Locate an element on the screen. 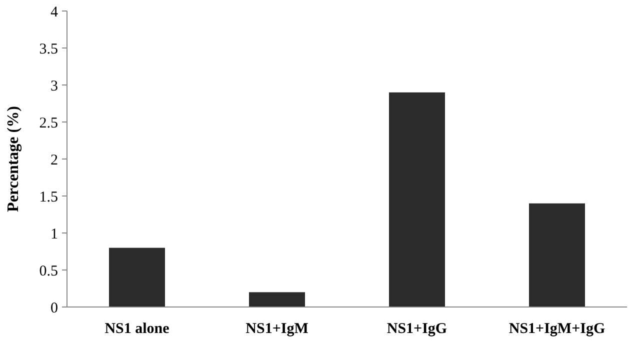 Image resolution: width=637 pixels, height=348 pixels. y-tick-label: 3.5 is located at coordinates (48, 49).